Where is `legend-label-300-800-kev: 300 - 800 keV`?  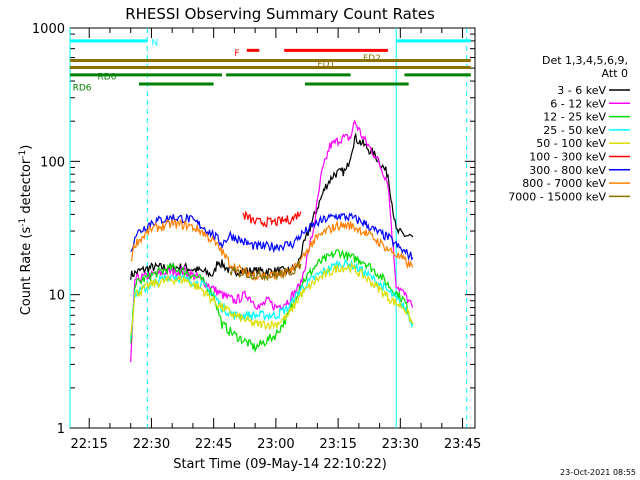 legend-label-300-800-kev: 300 - 800 keV is located at coordinates (567, 170).